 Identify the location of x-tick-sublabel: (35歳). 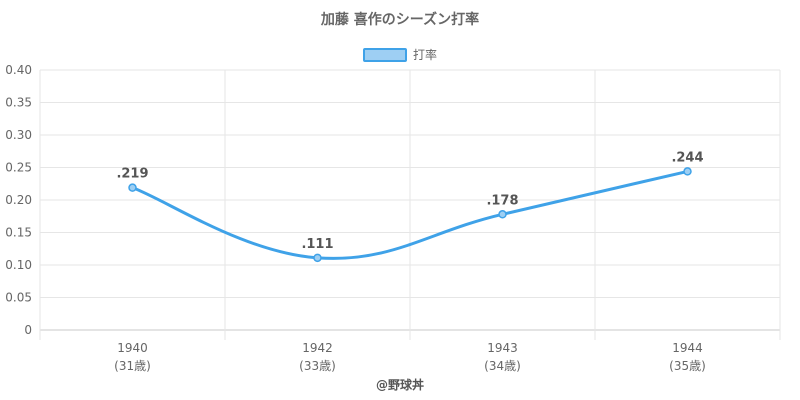
(687, 366).